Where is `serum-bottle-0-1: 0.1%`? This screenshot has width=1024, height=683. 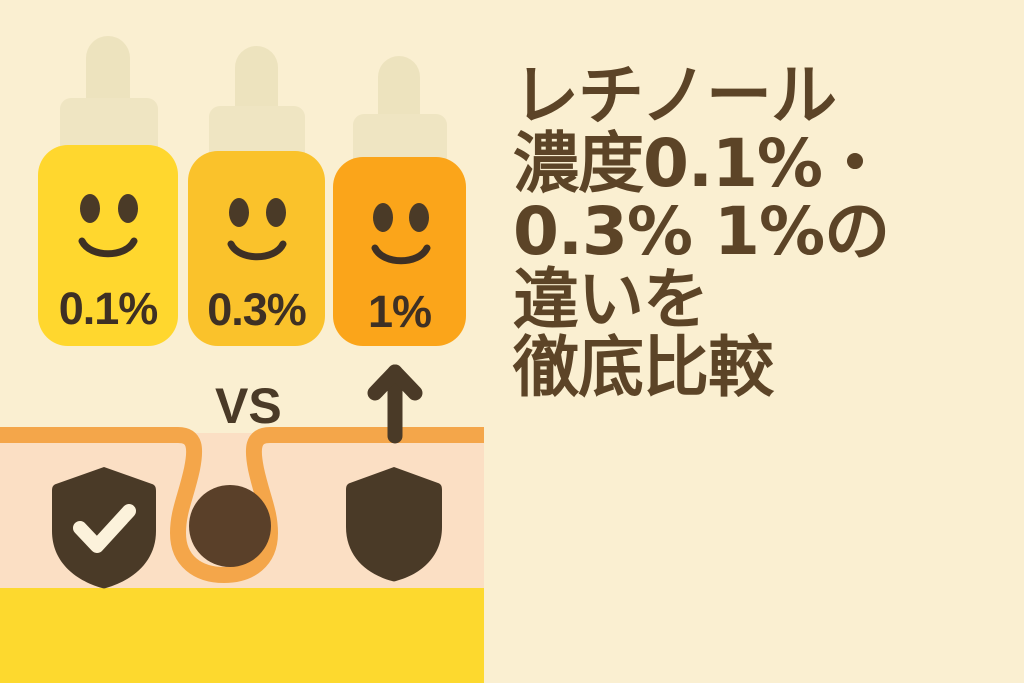
serum-bottle-0-1: 0.1% is located at coordinates (108, 191).